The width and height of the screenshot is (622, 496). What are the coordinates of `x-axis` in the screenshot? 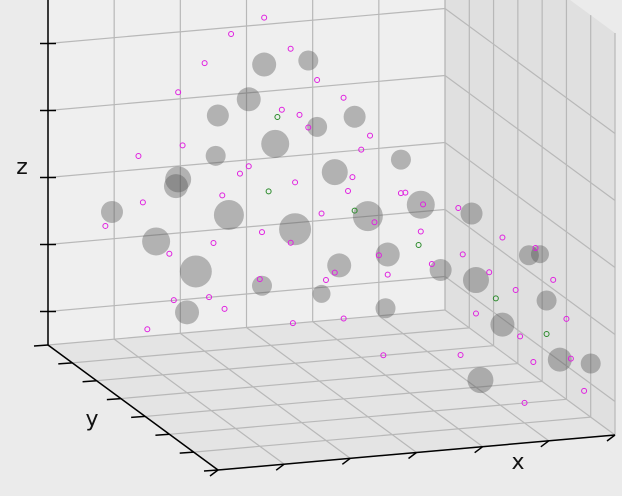 It's located at (416, 452).